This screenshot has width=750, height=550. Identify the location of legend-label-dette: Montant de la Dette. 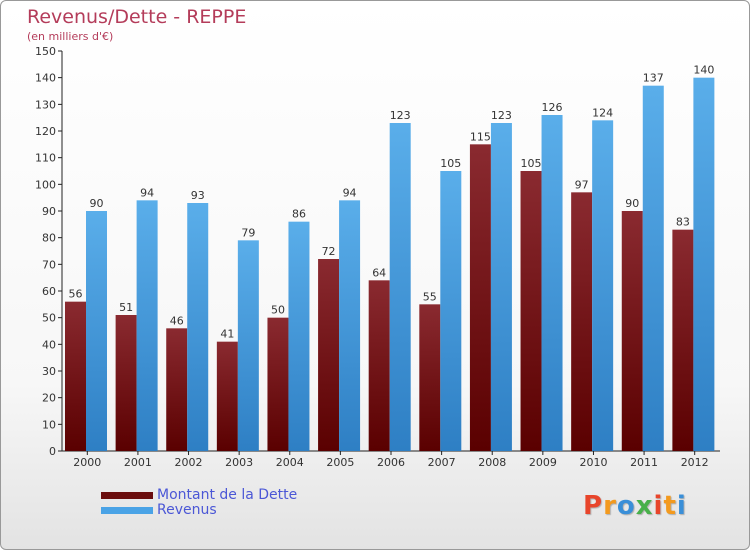
(227, 495).